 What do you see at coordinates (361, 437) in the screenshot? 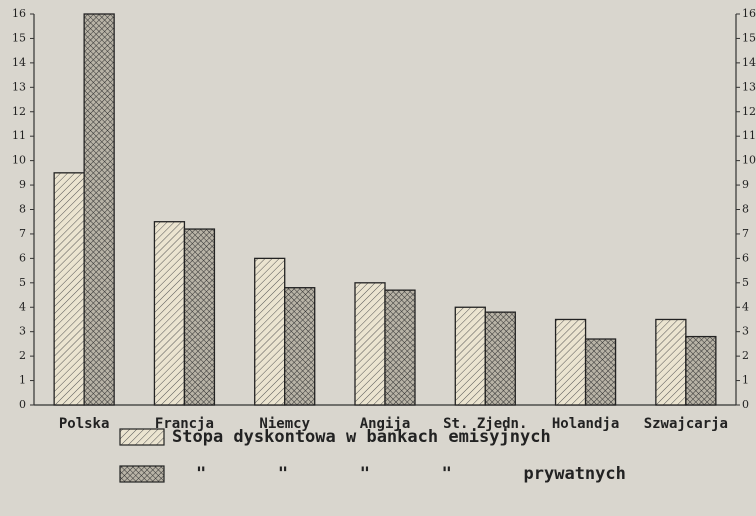
I see `legend-label: Stopa dyskontowa w bankach emisyjnych` at bounding box center [361, 437].